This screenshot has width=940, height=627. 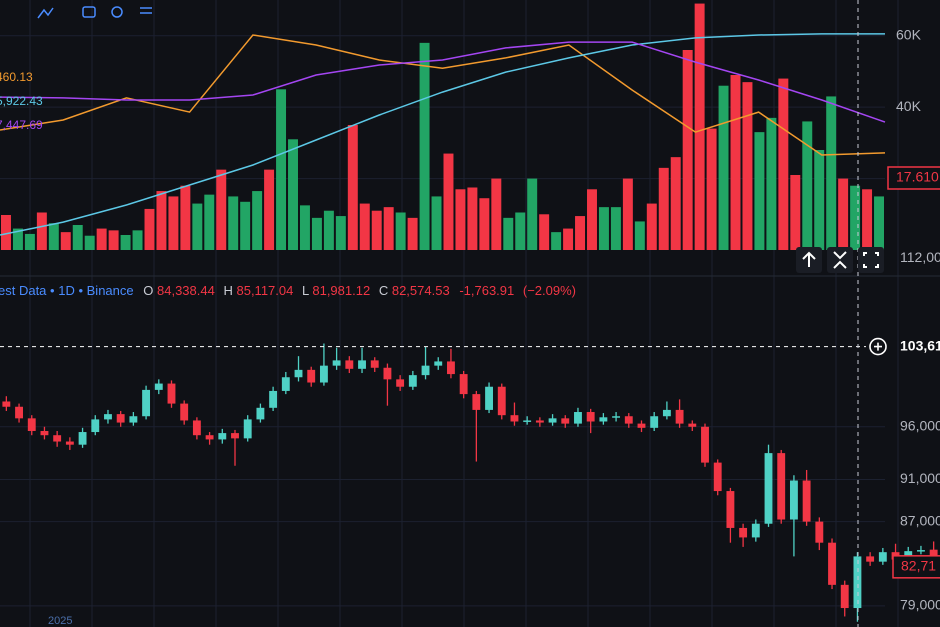 I want to click on open-label: O, so click(x=148, y=290).